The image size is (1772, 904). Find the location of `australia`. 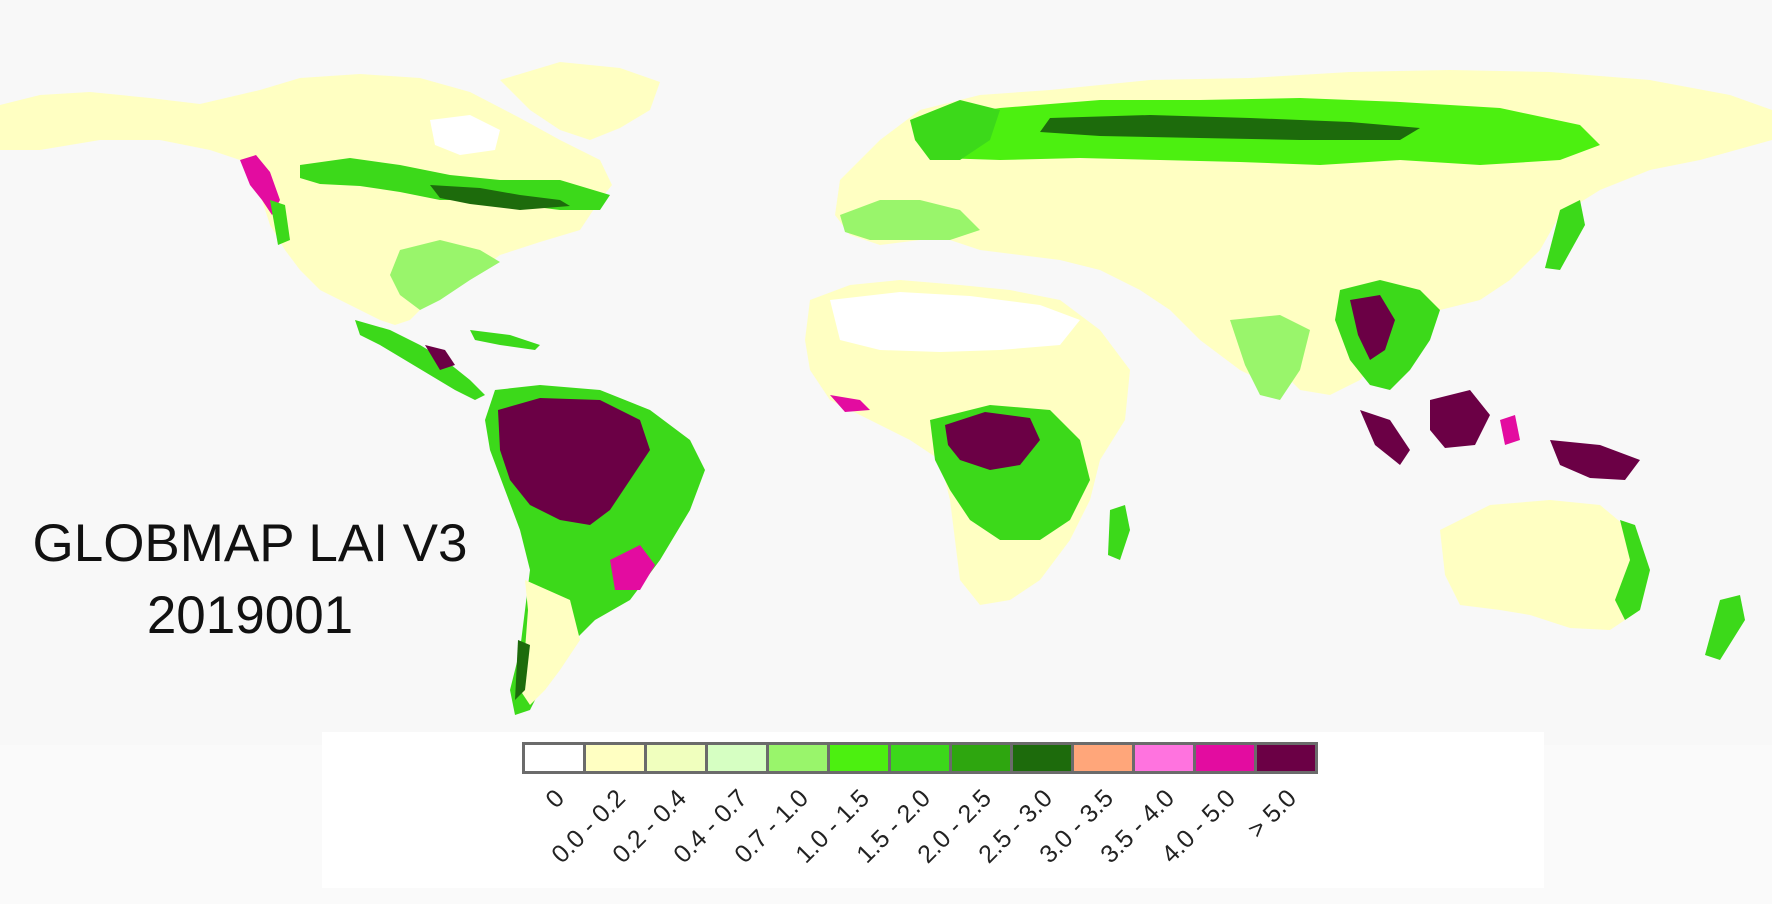

australia is located at coordinates (1545, 565).